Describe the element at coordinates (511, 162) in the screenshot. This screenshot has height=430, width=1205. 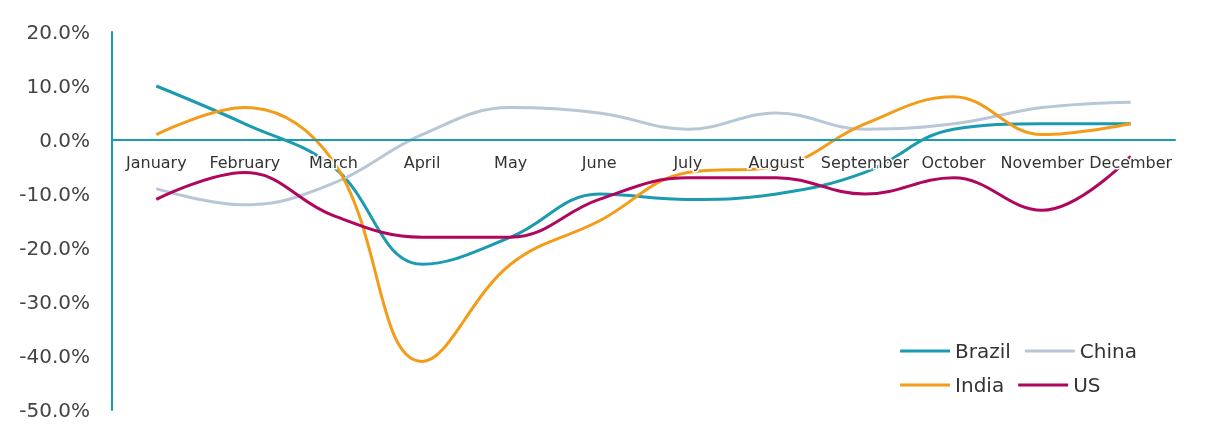
I see `x-tick-label: May` at that location.